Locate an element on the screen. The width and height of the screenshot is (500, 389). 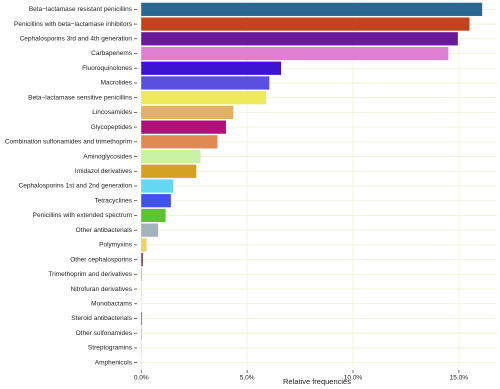
y-tick-label: Other sulfonamides is located at coordinates (104, 333).